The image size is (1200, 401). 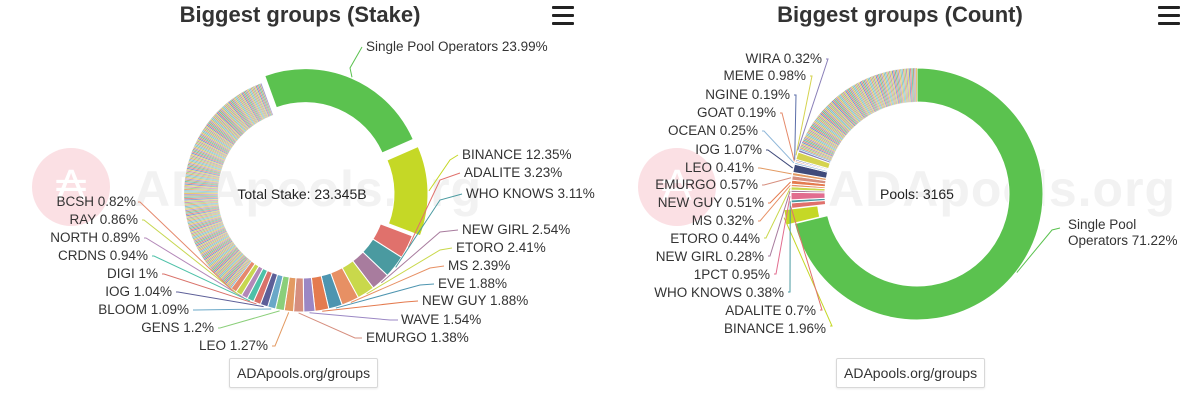 I want to click on connector-wira, so click(x=813, y=104).